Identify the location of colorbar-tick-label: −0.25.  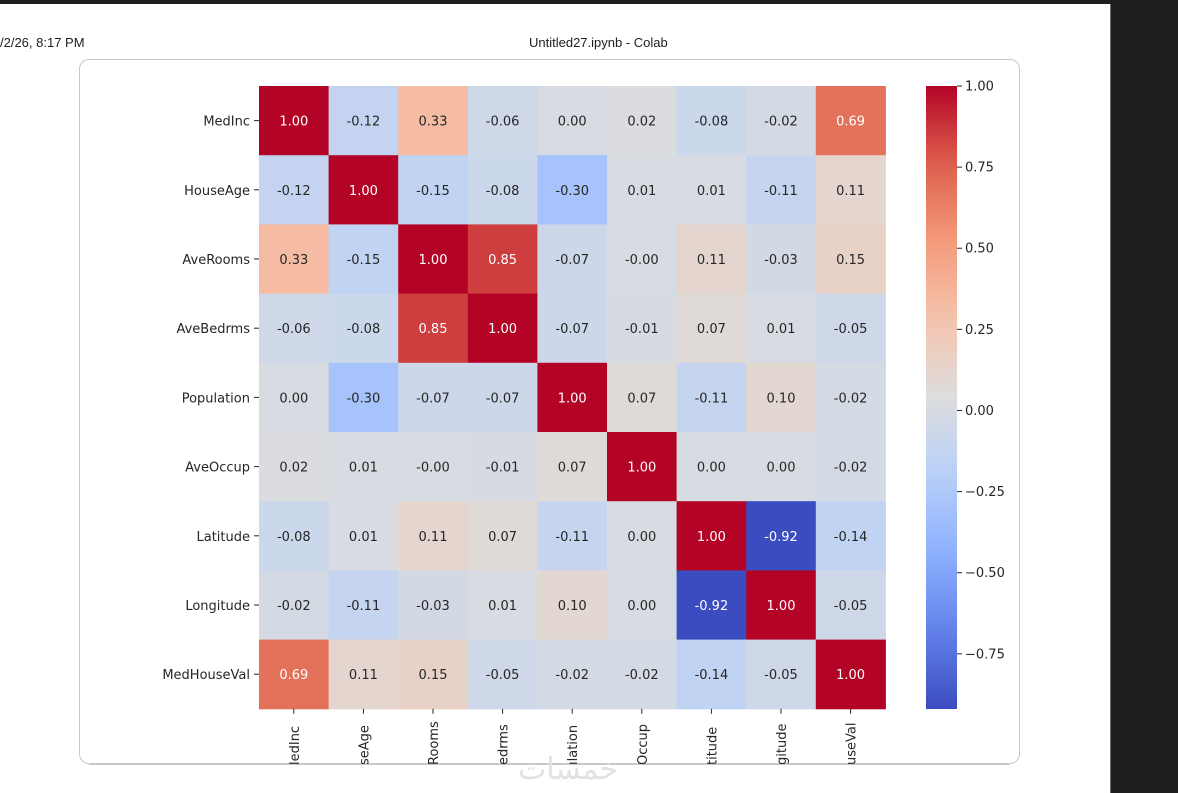
(985, 492).